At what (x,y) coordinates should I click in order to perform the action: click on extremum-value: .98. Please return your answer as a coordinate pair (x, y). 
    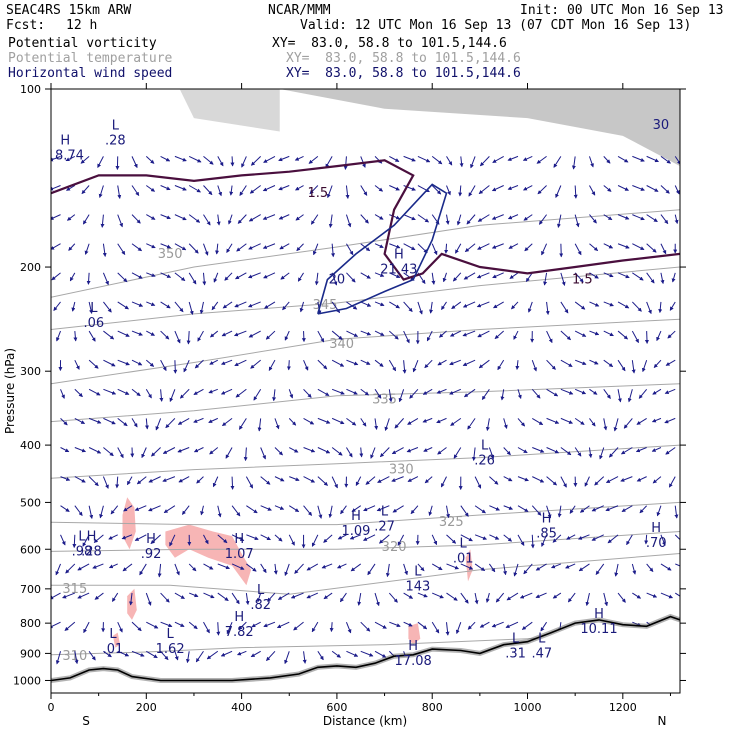
    Looking at the image, I should click on (82, 552).